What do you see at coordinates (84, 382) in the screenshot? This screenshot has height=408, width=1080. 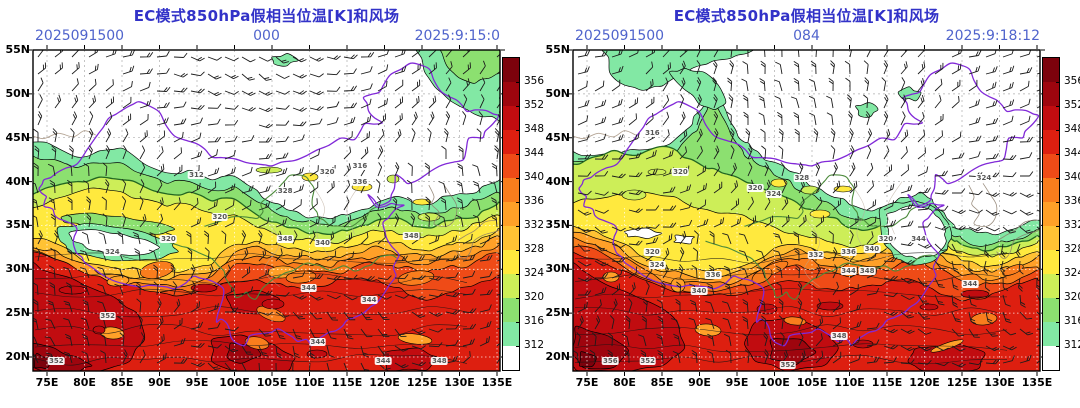 I see `lon-tick-label: 80E` at bounding box center [84, 382].